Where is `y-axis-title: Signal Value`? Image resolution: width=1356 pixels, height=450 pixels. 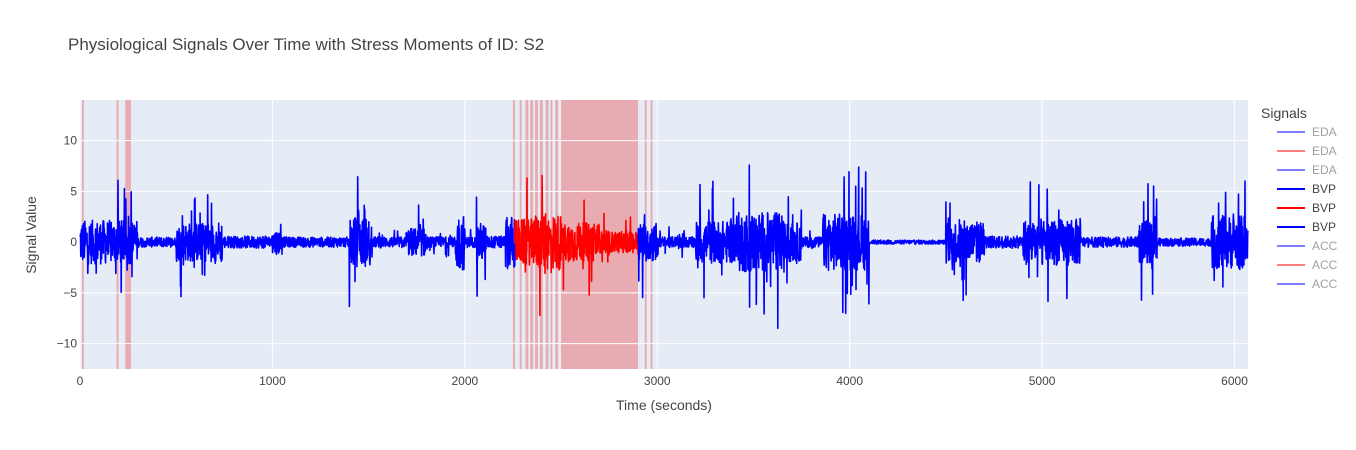
y-axis-title: Signal Value is located at coordinates (31, 235).